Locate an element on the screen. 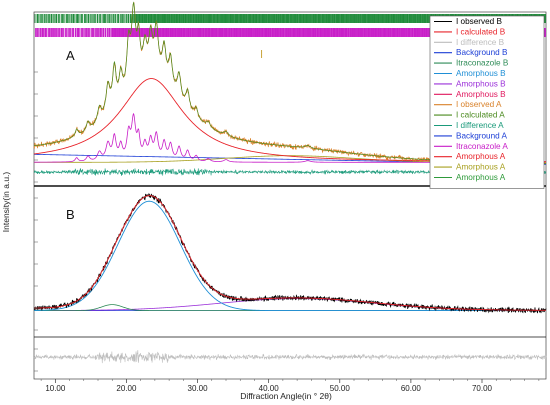 The width and height of the screenshot is (550, 405). legend-entry: I calculated B is located at coordinates (481, 31).